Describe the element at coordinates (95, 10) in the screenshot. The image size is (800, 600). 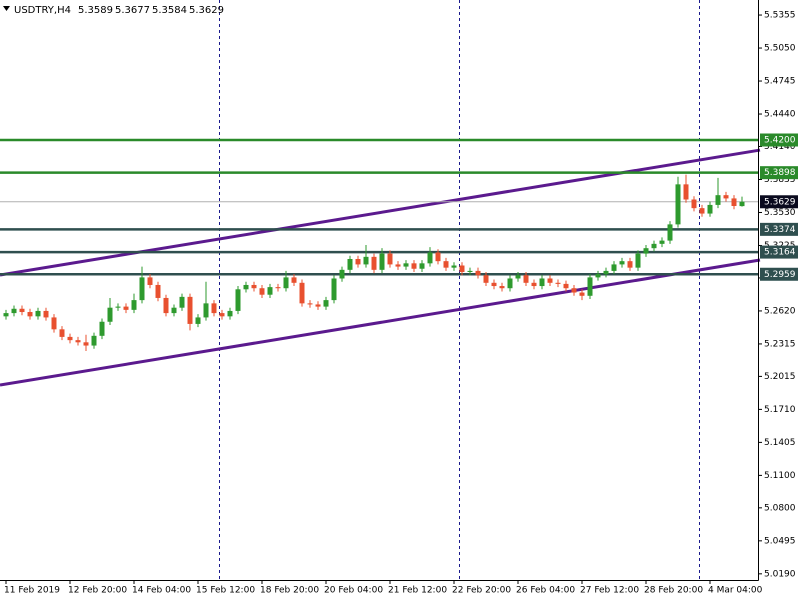
I see `header-open: 5.3589` at that location.